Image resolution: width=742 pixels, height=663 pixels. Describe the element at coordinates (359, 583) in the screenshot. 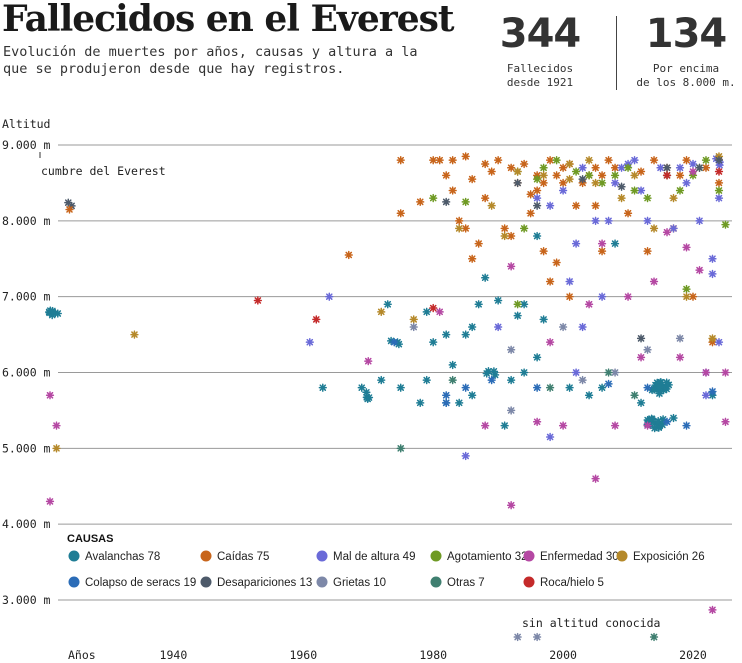

I see `legend-label: Grietas 10` at that location.